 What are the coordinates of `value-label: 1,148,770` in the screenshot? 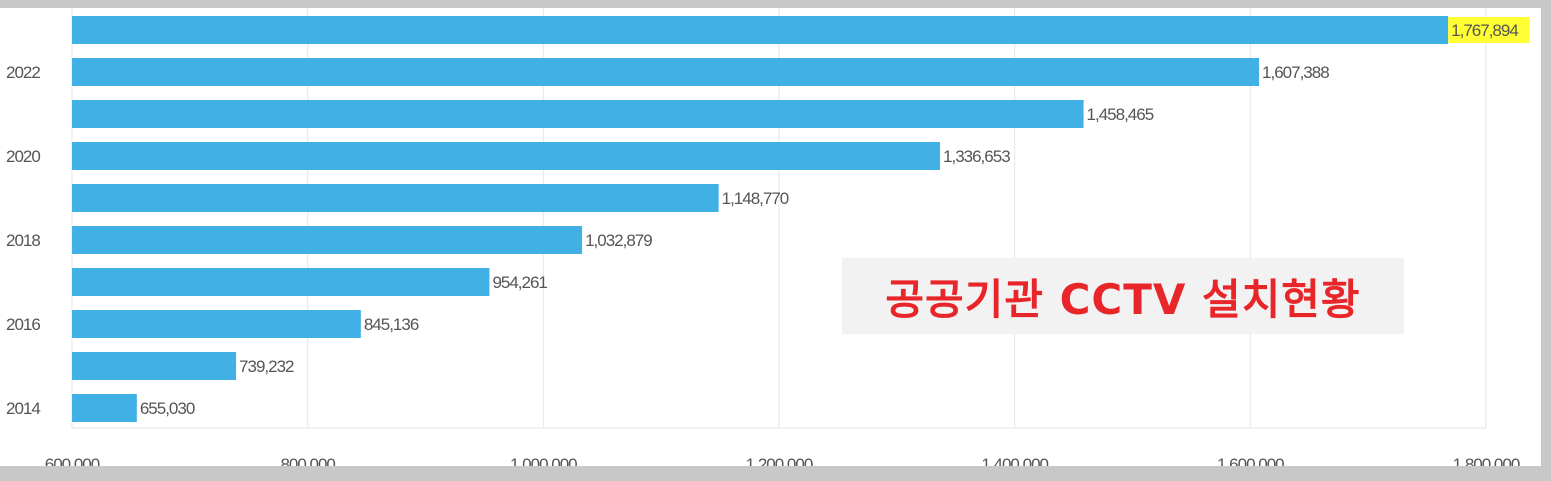 It's located at (755, 198).